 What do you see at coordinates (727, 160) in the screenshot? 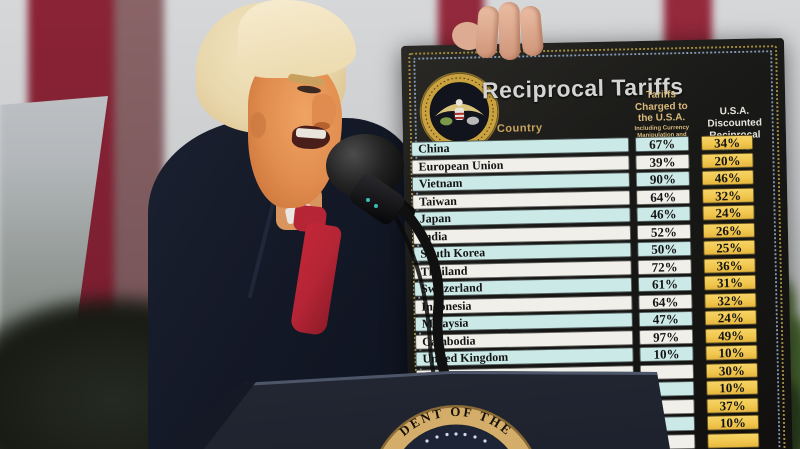
I see `discounted-tariff-cell: 20%` at bounding box center [727, 160].